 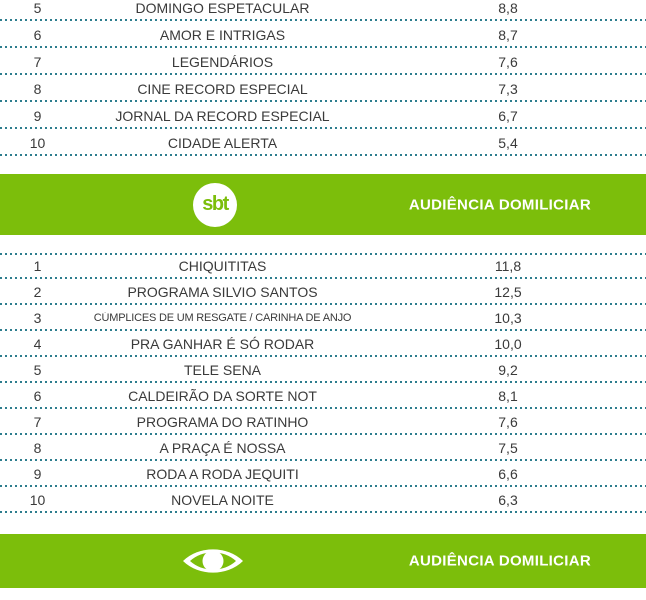 What do you see at coordinates (508, 88) in the screenshot?
I see `rating-cell: 7,3` at bounding box center [508, 88].